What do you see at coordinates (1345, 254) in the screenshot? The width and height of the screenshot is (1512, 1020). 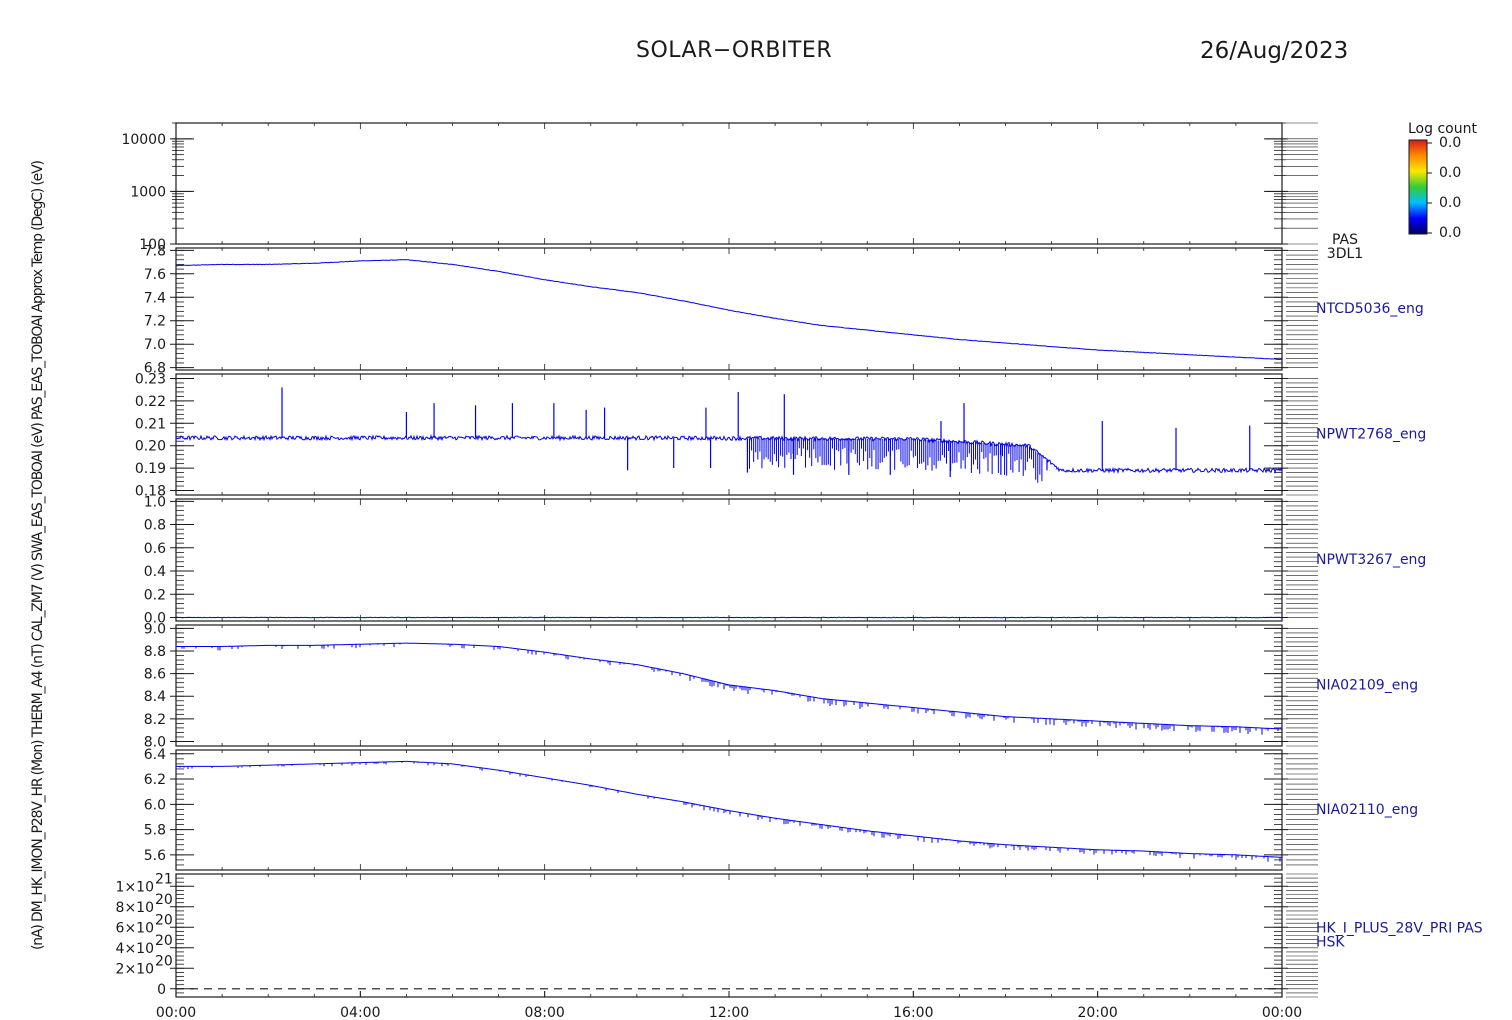 I see `panel-right-label: 3DL1` at bounding box center [1345, 254].